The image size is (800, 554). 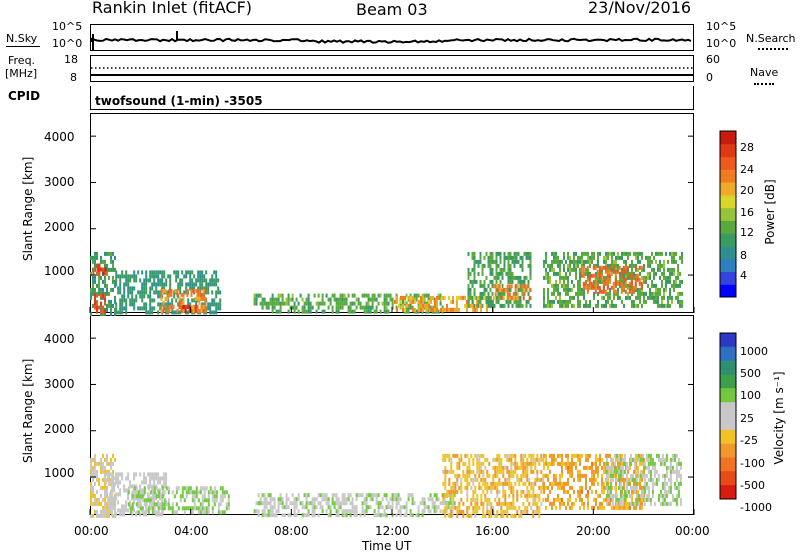 What do you see at coordinates (728, 340) in the screenshot?
I see `velocity-colorbar-swatch` at bounding box center [728, 340].